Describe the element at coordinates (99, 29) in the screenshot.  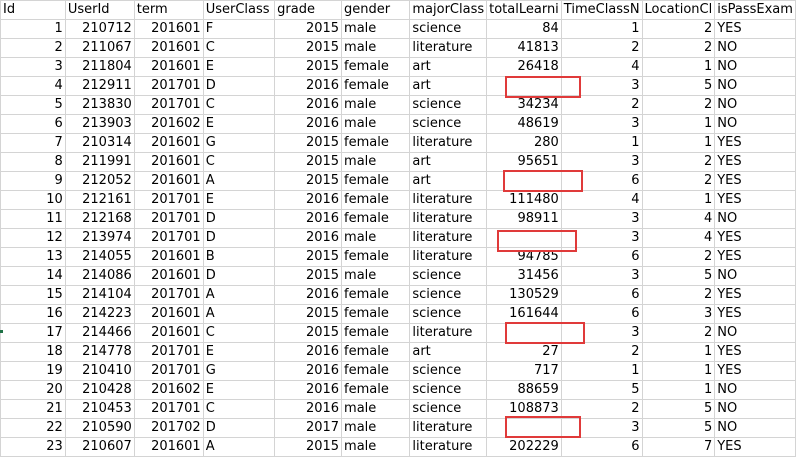
I see `table-cell: 210712` at that location.